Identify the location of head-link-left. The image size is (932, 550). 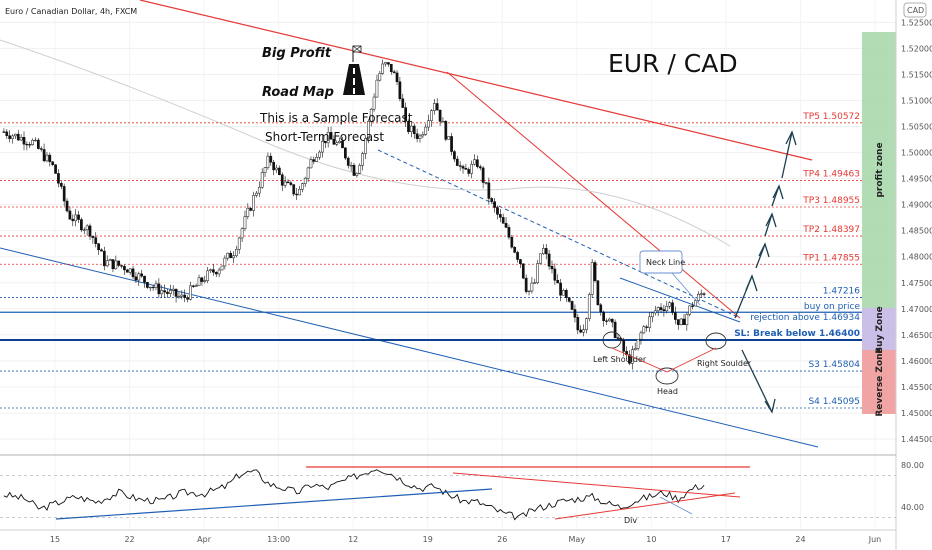
(639, 360).